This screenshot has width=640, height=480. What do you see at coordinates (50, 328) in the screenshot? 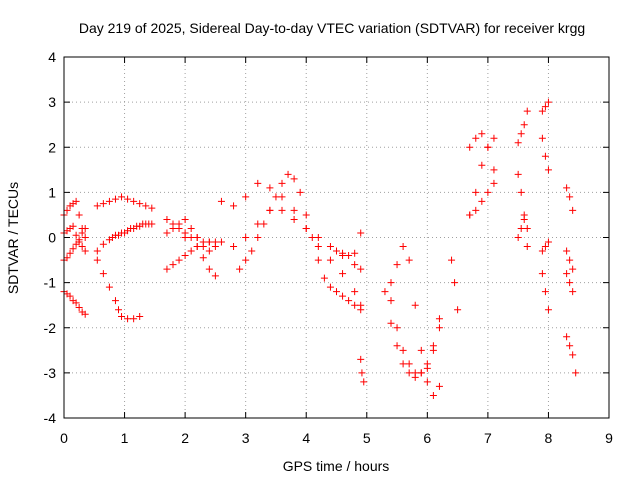
I see `y-tick-label: -2` at bounding box center [50, 328].